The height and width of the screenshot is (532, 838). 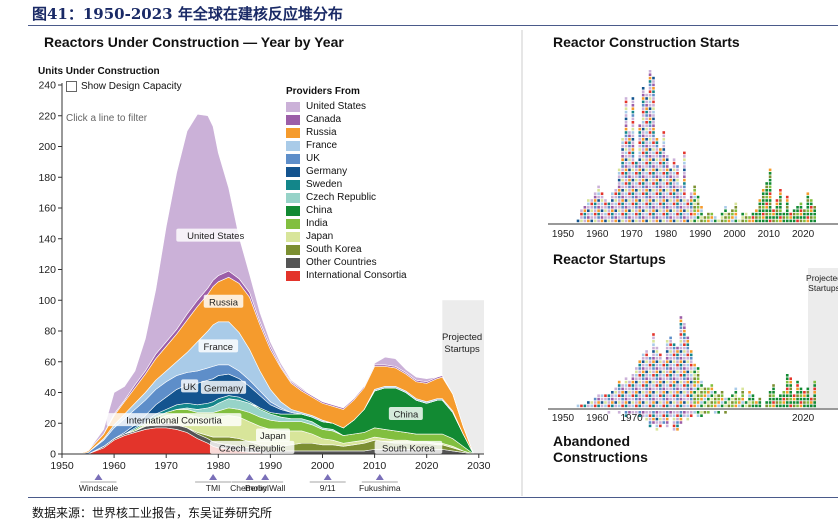 I want to click on legend-item: Sweden, so click(x=346, y=184).